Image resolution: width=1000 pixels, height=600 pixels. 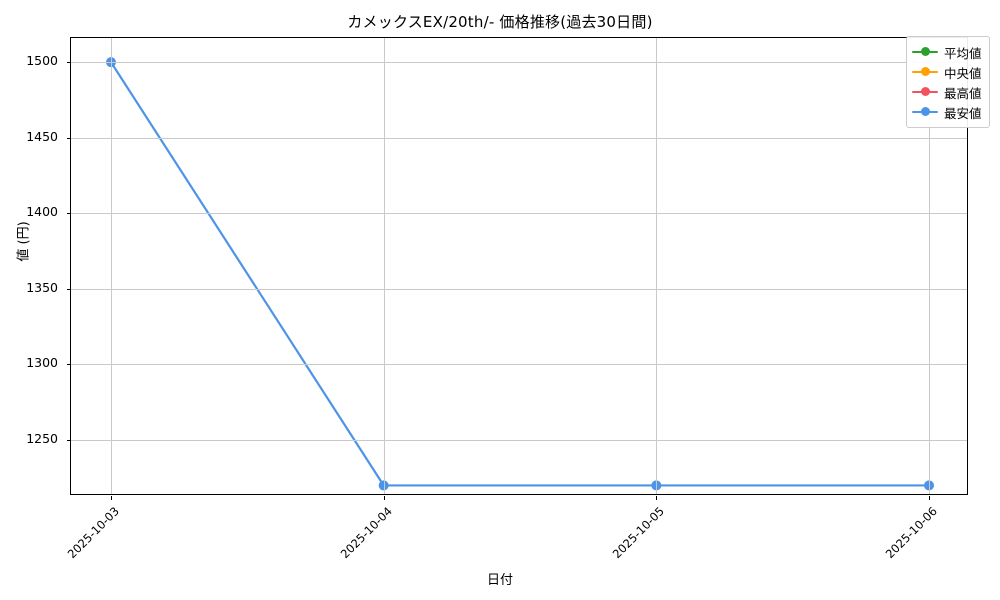 What do you see at coordinates (42, 439) in the screenshot?
I see `y-tick-label: 1250` at bounding box center [42, 439].